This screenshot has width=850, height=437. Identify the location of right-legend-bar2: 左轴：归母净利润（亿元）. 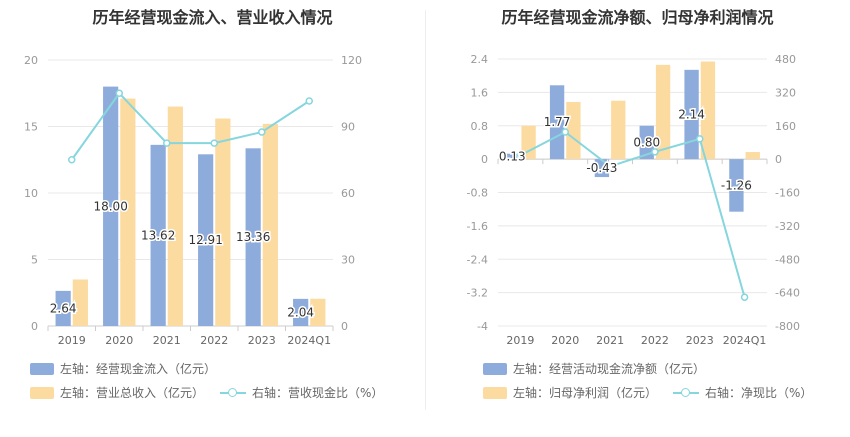
(570, 392).